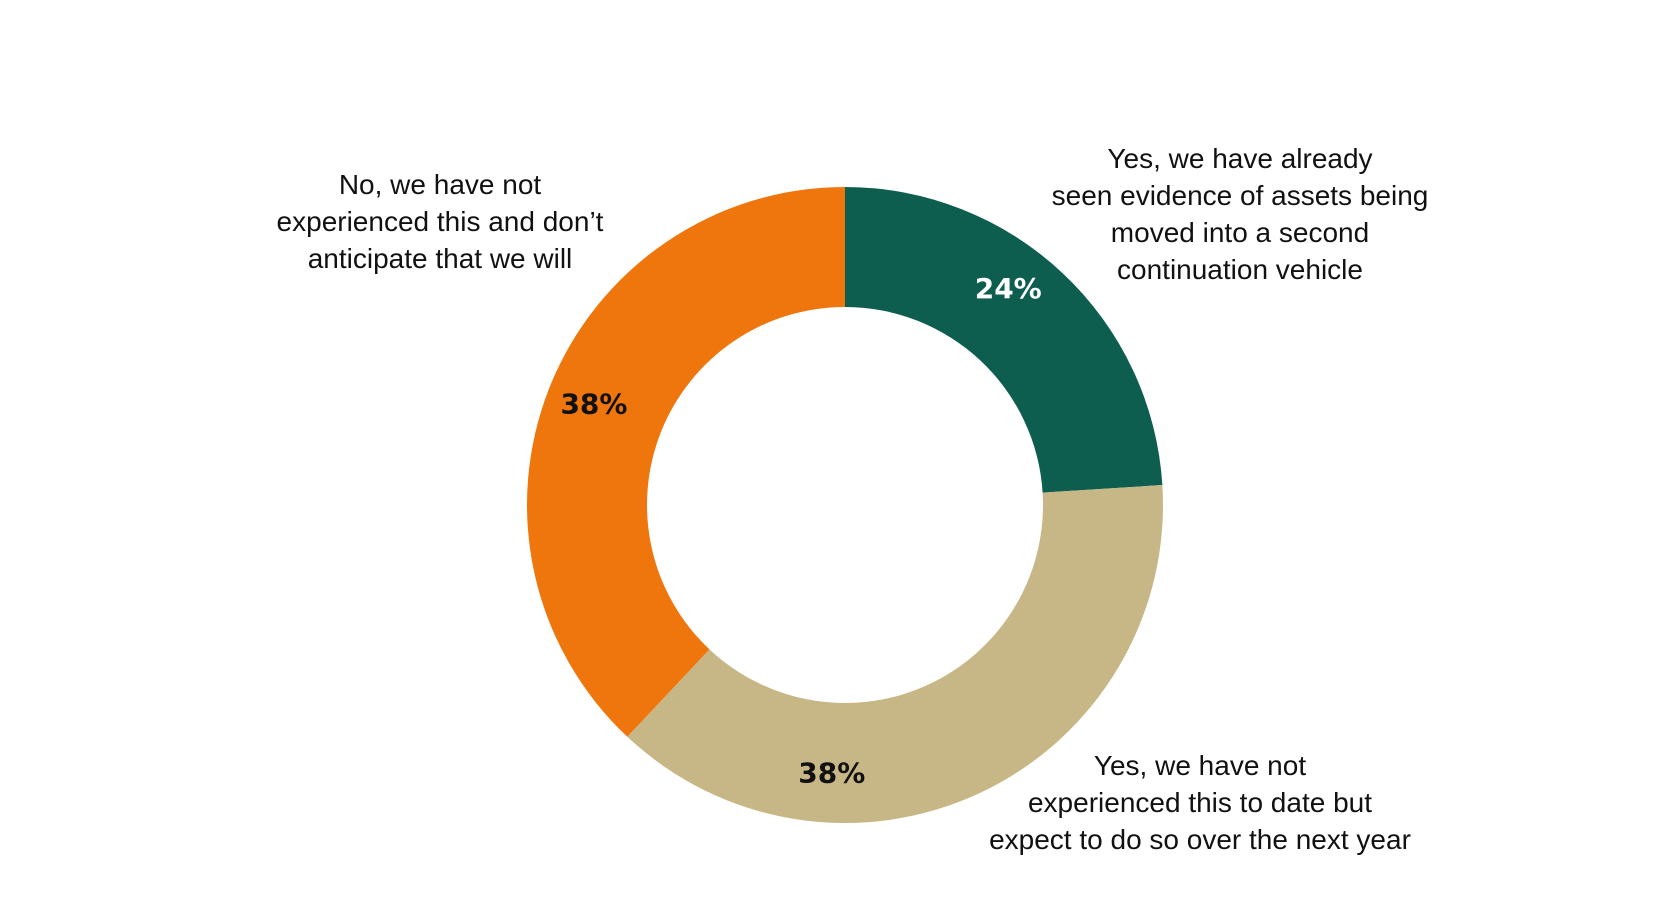 The image size is (1678, 900). What do you see at coordinates (1240, 195) in the screenshot?
I see `slice-label-line: seen evidence of assets being` at bounding box center [1240, 195].